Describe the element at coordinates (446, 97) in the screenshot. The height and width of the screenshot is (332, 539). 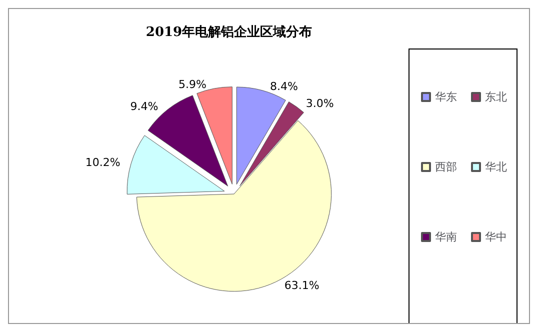
I see `legend-label: 华东` at that location.